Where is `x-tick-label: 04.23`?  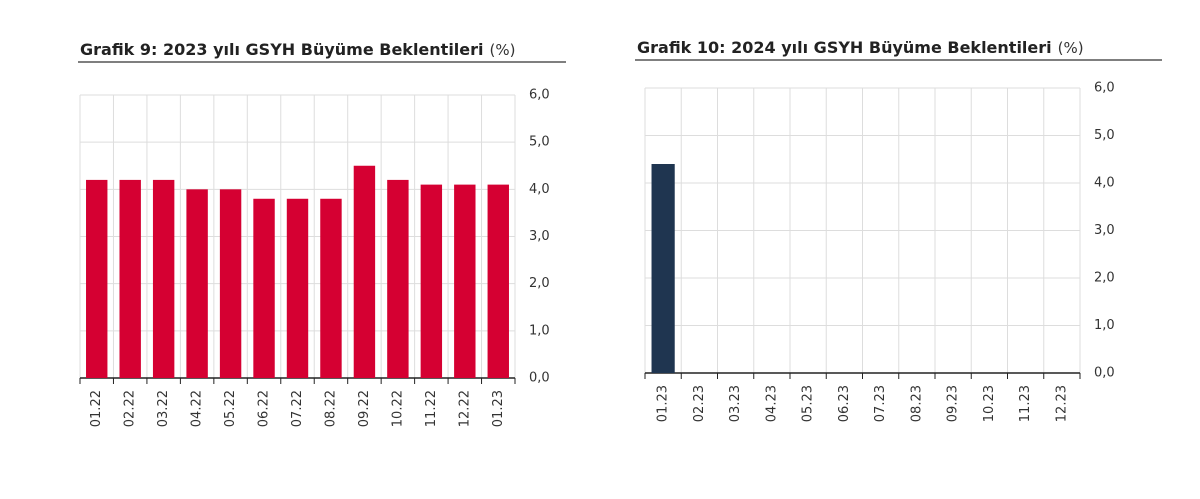
x-tick-label: 04.23 is located at coordinates (771, 403).